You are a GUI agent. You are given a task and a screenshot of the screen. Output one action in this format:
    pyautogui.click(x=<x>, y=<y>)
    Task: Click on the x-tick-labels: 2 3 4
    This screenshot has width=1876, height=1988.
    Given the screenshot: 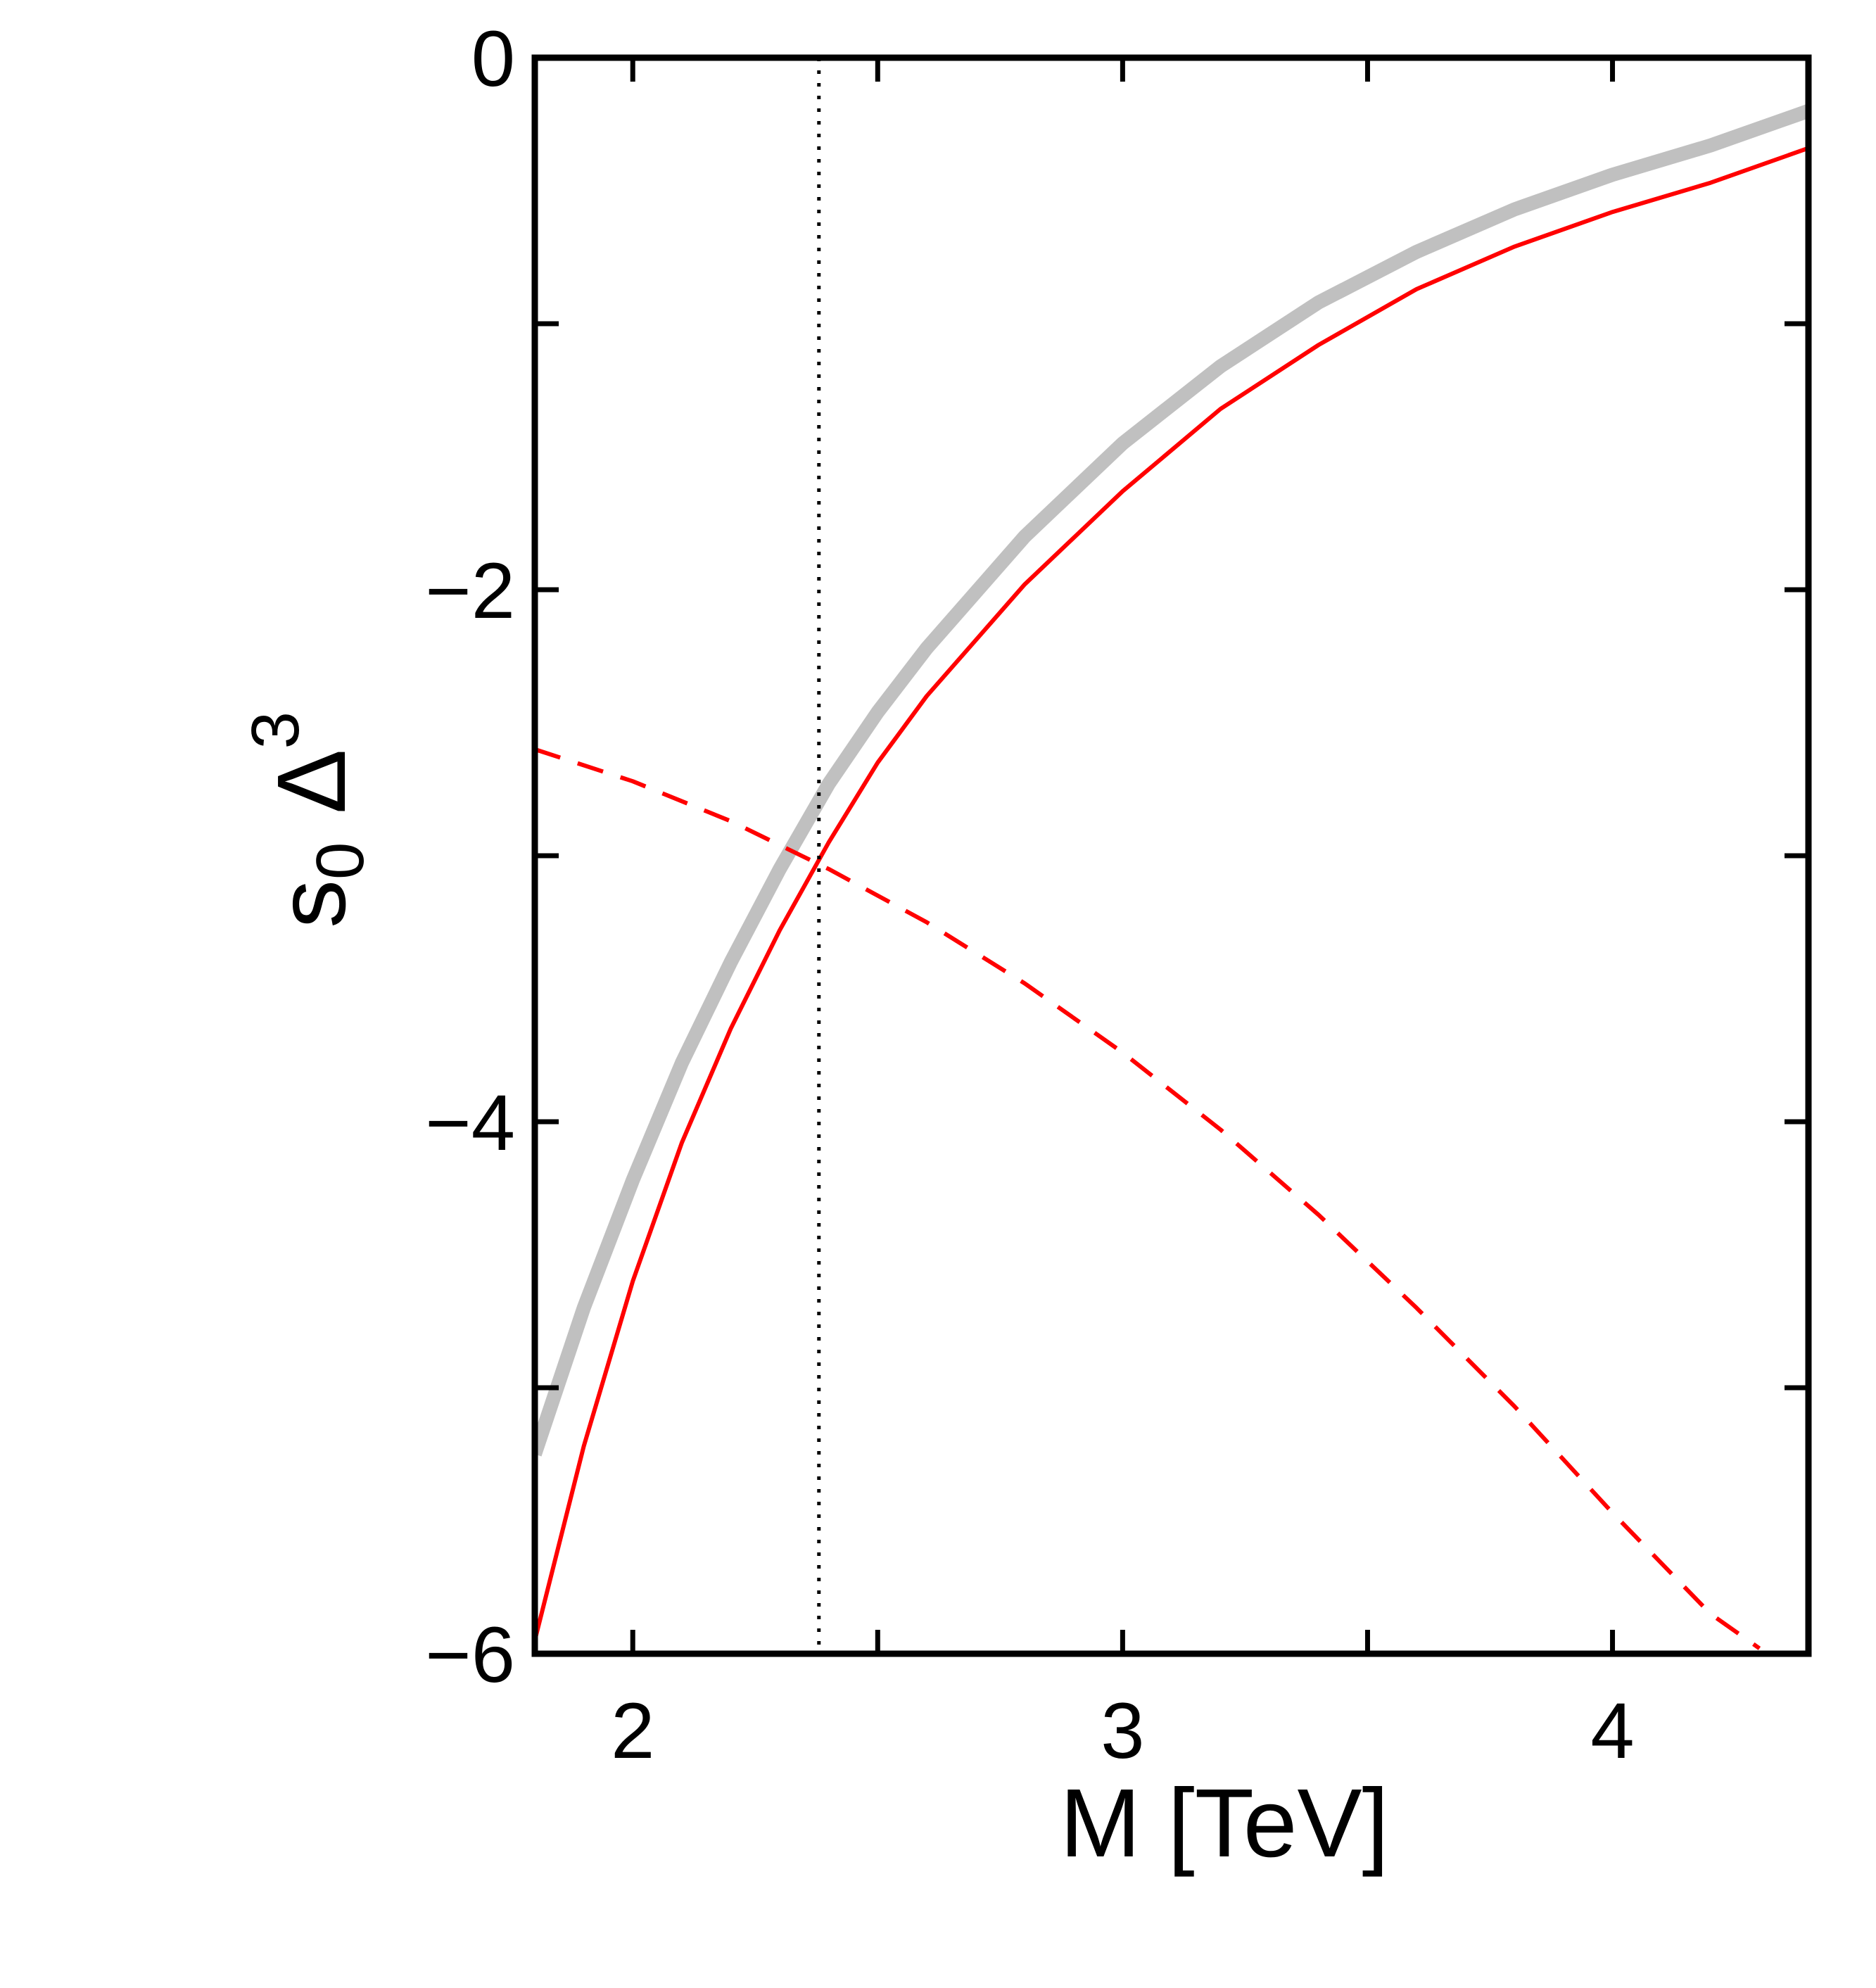 What is the action you would take?
    pyautogui.click(x=1123, y=1731)
    